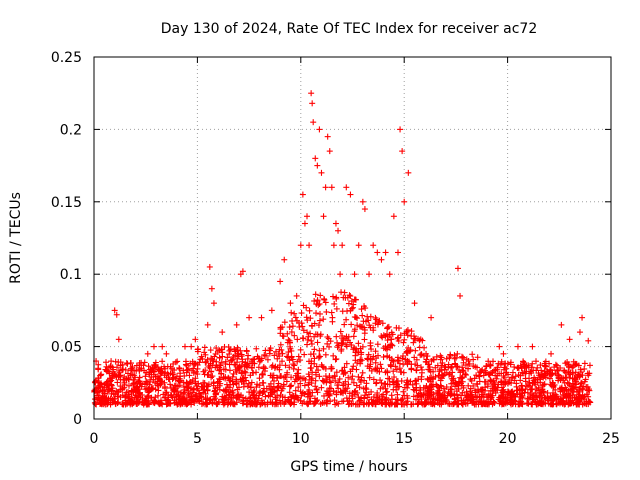 Image resolution: width=640 pixels, height=480 pixels. I want to click on x-tick-label: 20, so click(508, 439).